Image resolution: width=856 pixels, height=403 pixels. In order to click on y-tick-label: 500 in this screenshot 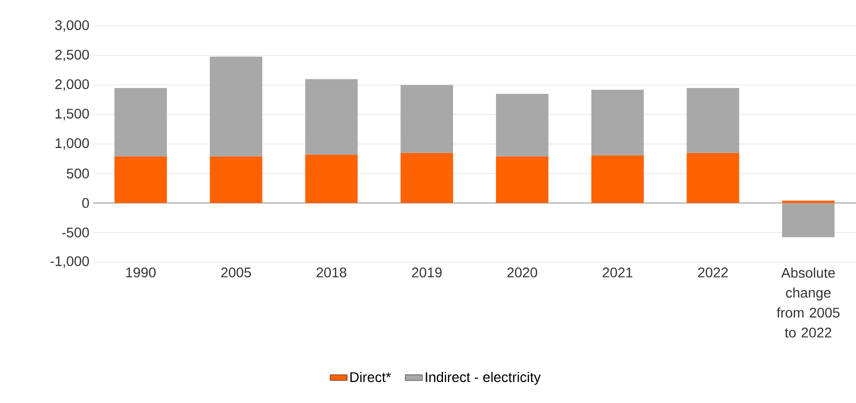, I will do `click(77, 173)`.